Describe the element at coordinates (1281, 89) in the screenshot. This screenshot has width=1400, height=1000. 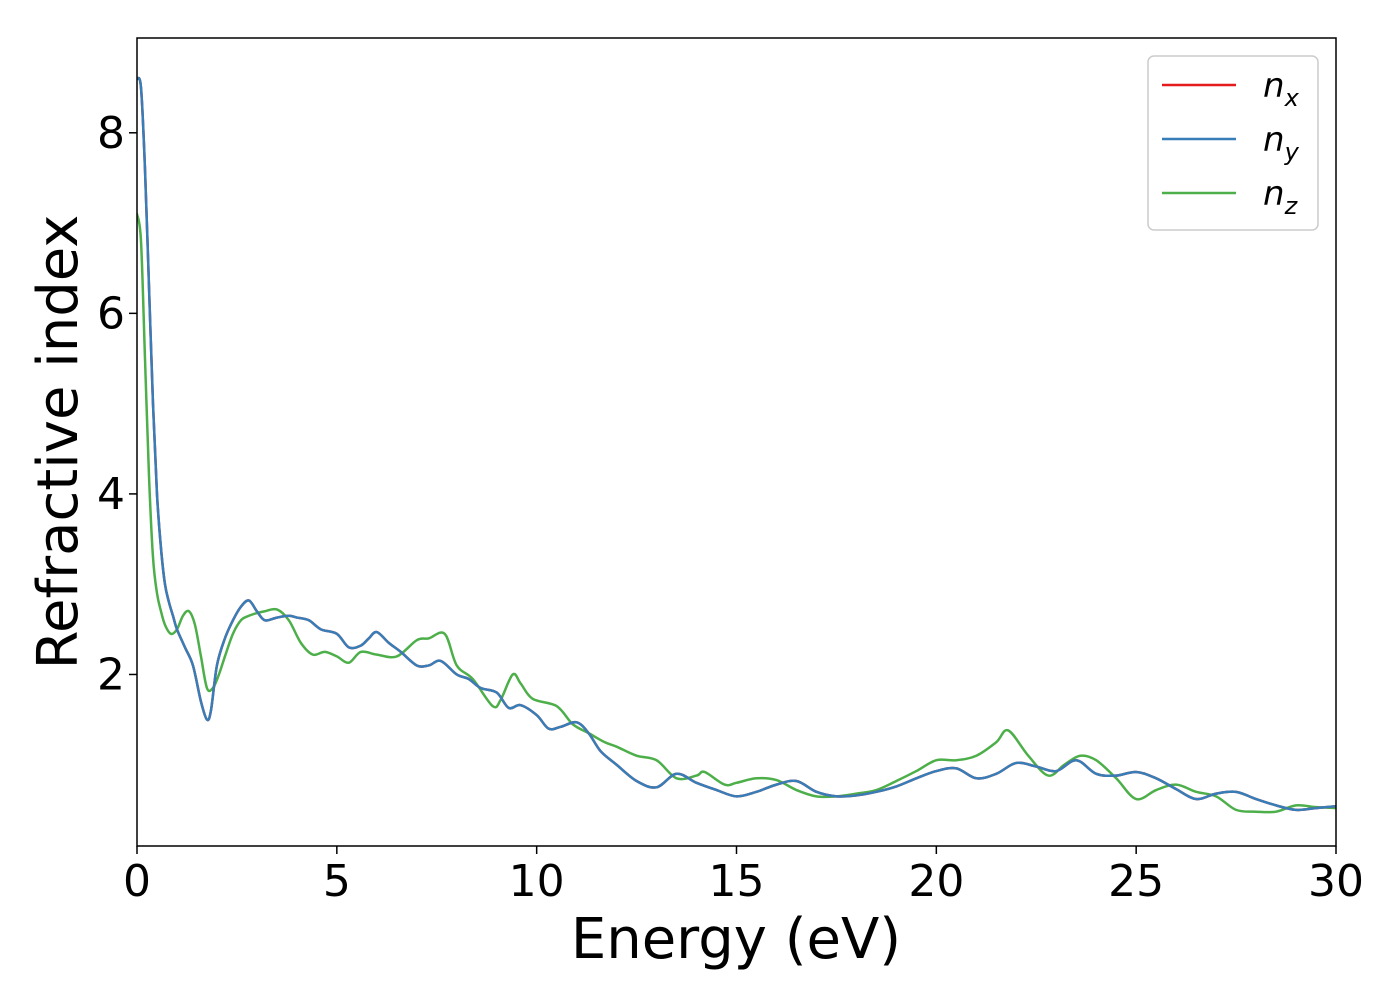
I see `legend-label-nx: nx` at that location.